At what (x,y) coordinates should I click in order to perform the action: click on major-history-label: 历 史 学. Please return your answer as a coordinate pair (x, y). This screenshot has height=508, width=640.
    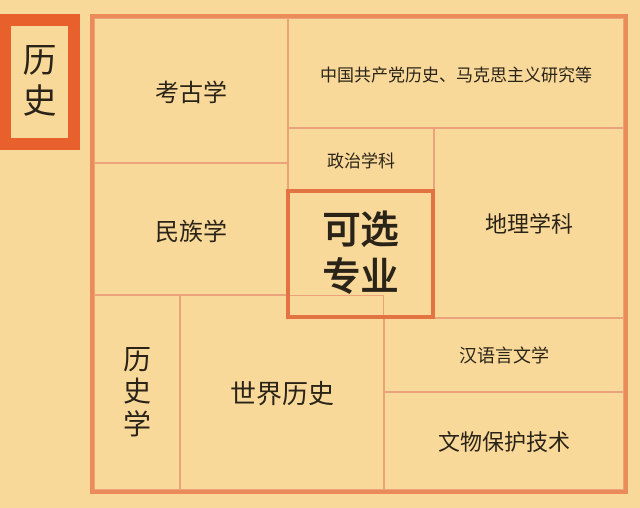
    Looking at the image, I should click on (137, 392).